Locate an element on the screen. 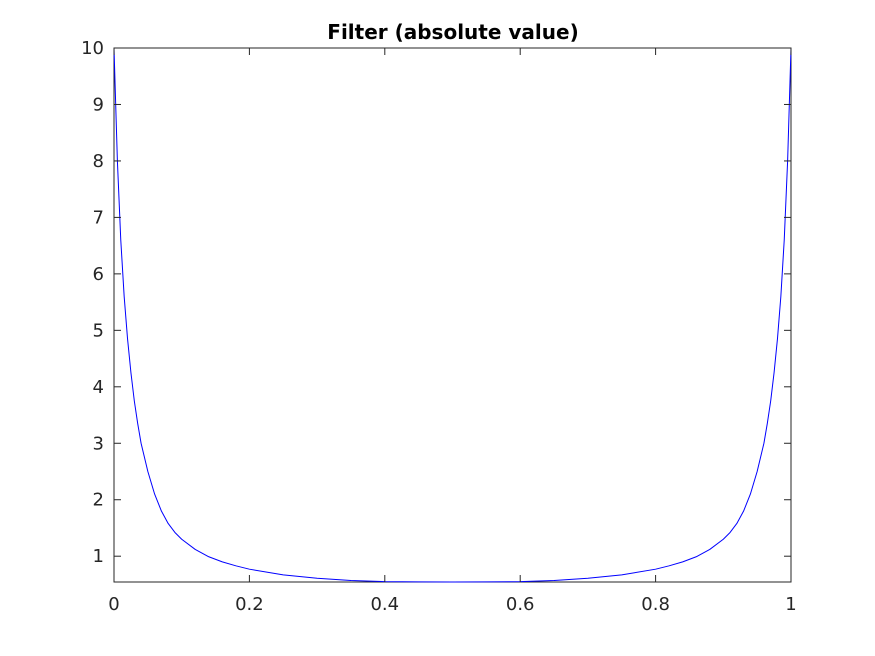  y-tick-label: 10 is located at coordinates (92, 48).